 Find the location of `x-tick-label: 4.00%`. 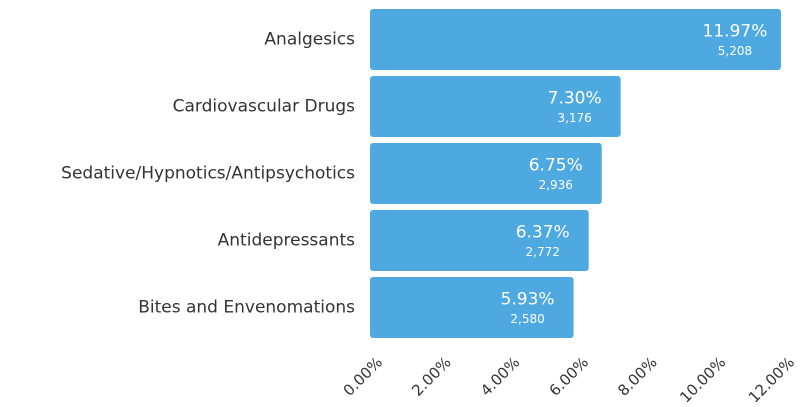

x-tick-label: 4.00% is located at coordinates (500, 376).